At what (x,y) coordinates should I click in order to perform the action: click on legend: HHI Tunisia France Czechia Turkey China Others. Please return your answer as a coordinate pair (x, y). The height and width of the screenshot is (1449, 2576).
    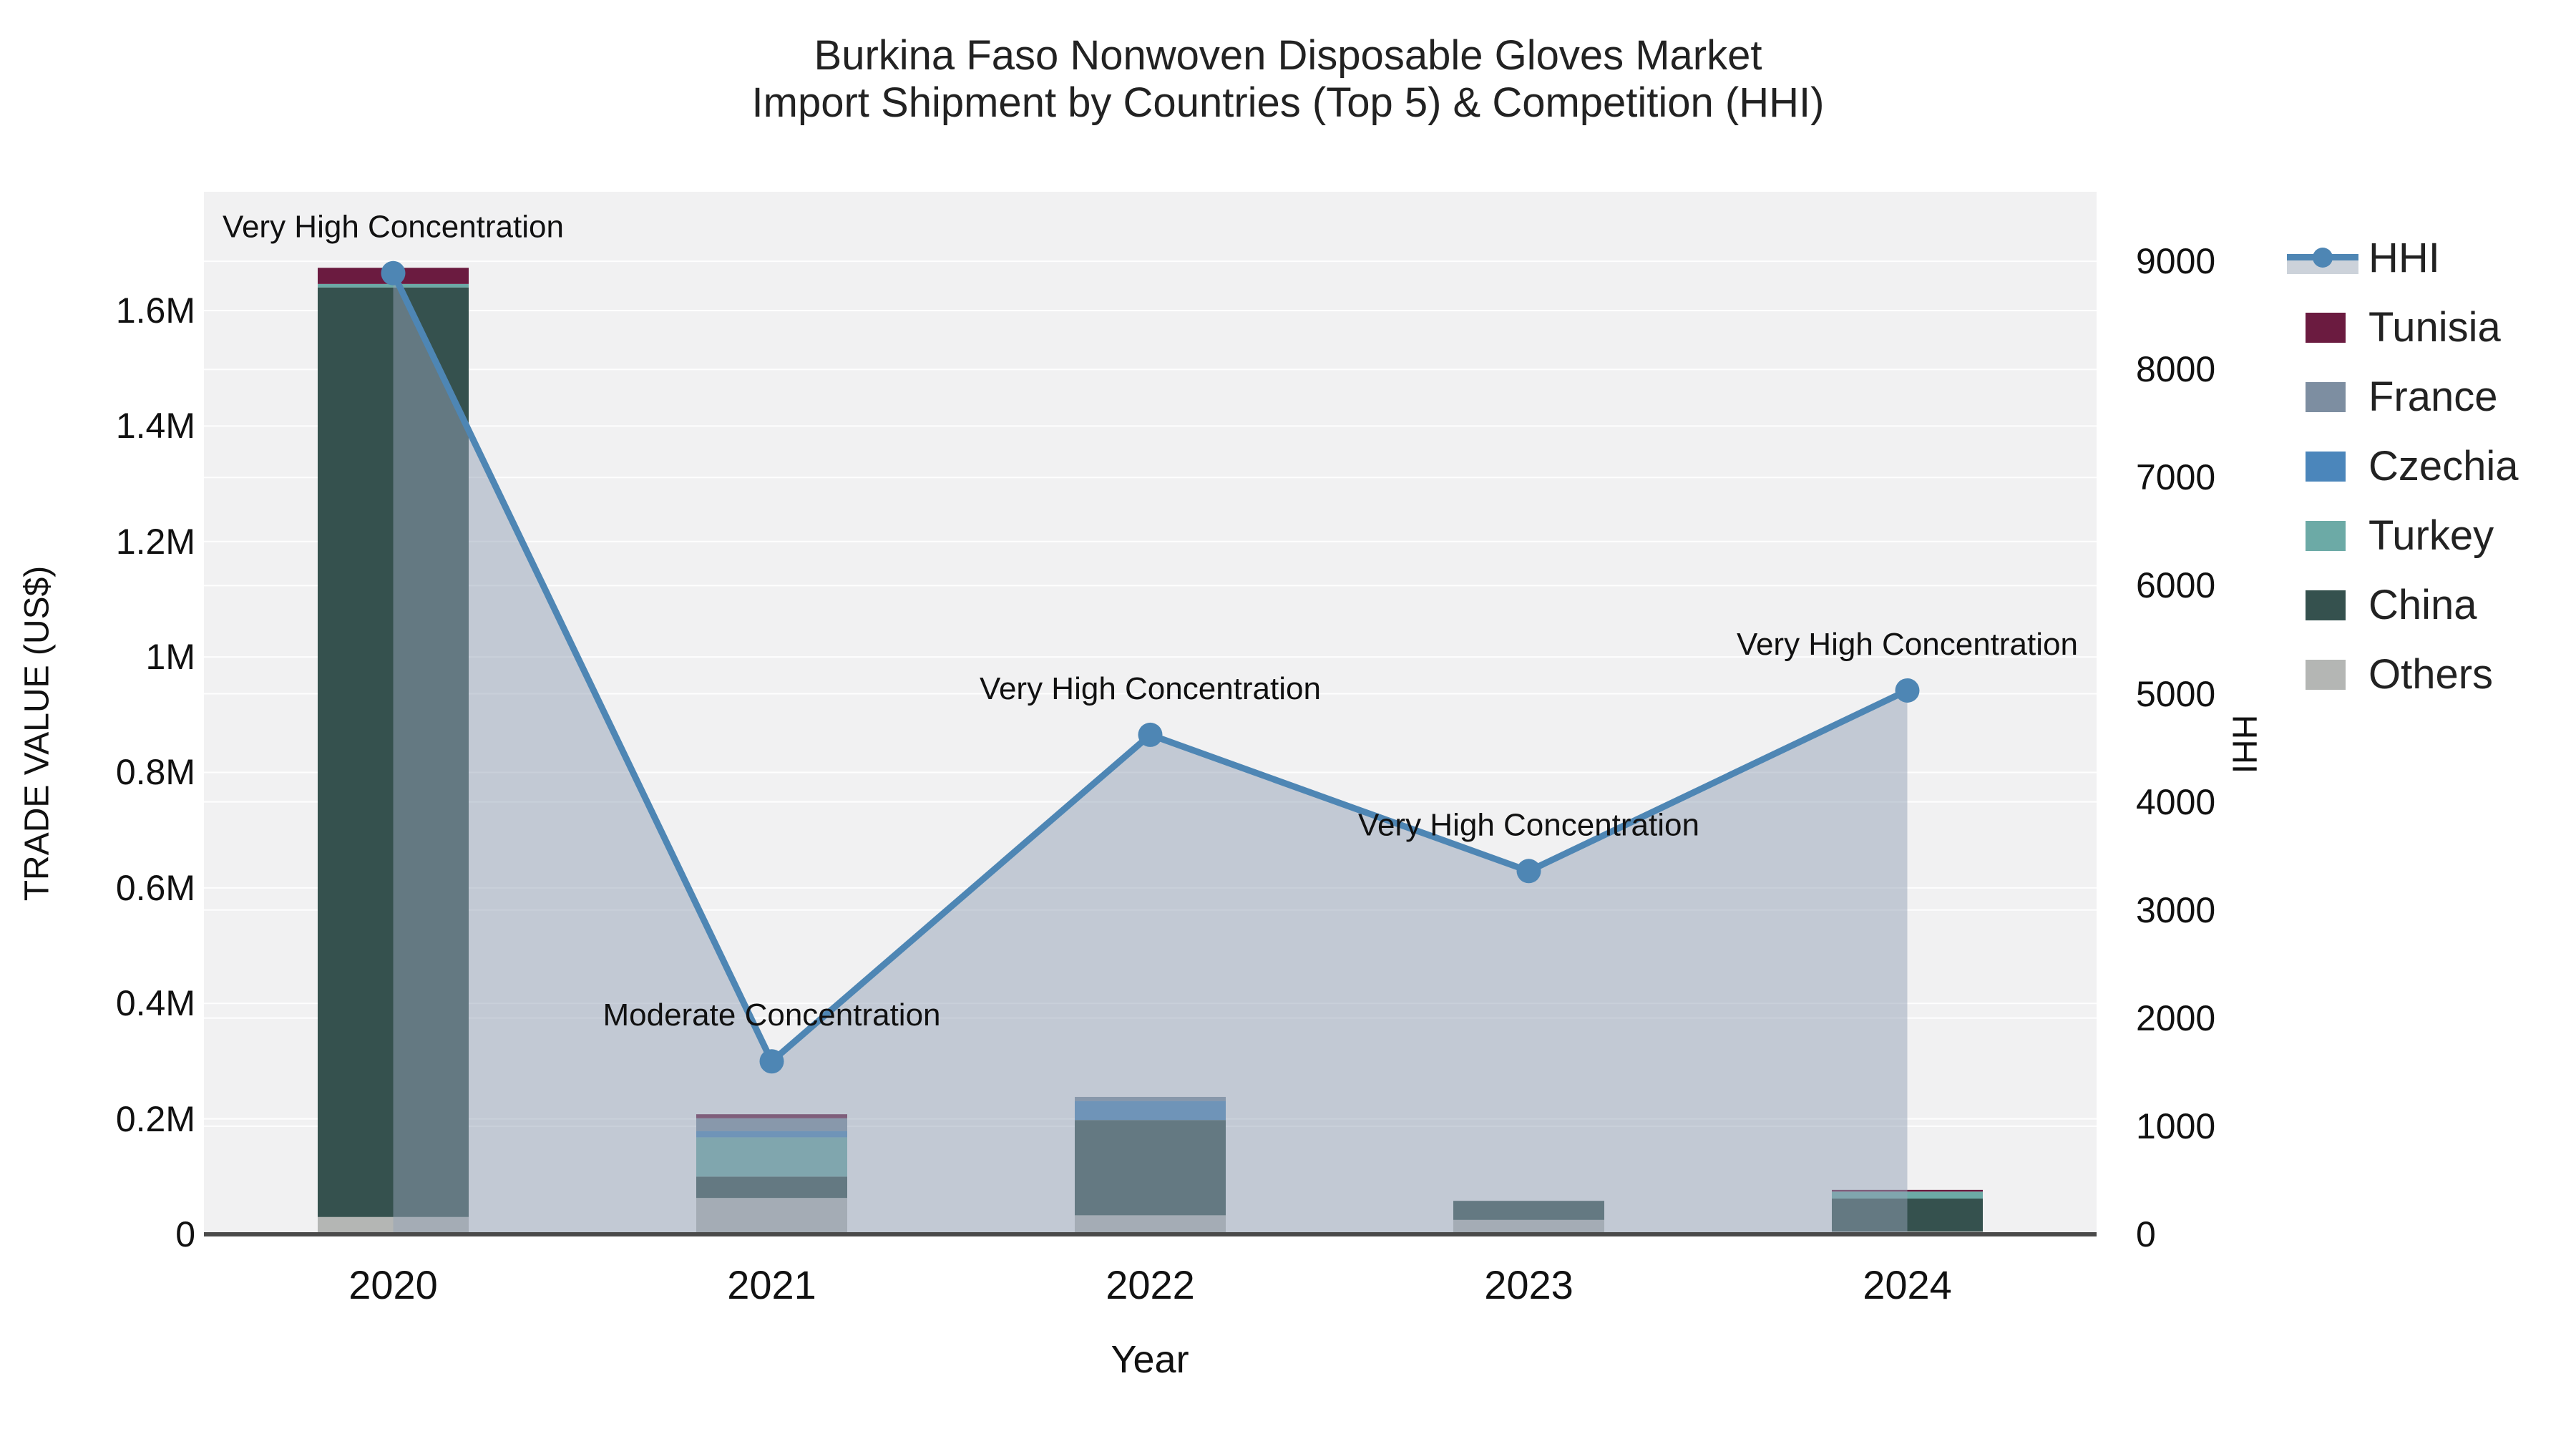
    Looking at the image, I should click on (2403, 466).